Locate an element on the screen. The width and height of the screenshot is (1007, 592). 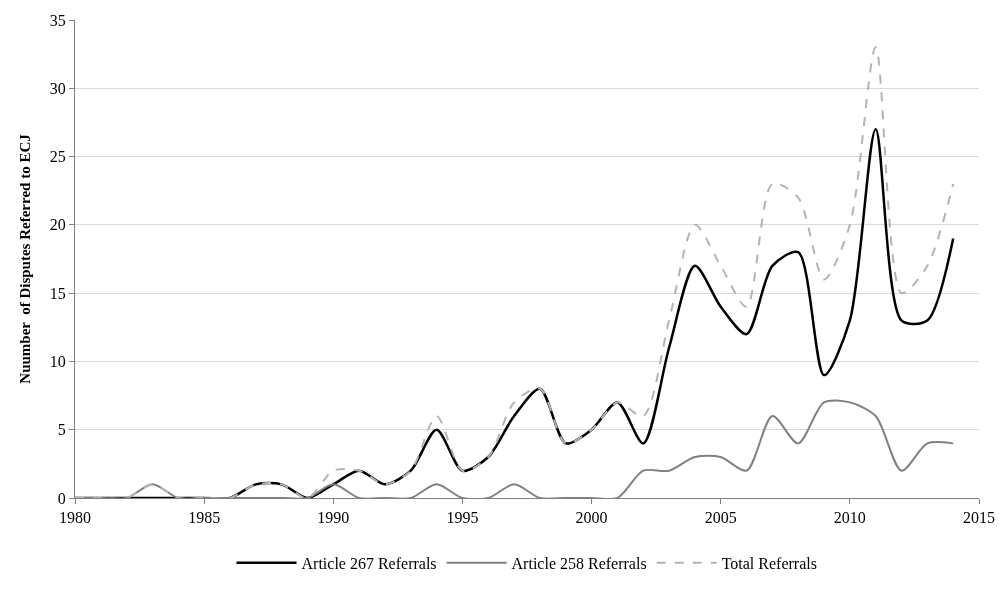
y-tick-label: 0 is located at coordinates (61, 498).